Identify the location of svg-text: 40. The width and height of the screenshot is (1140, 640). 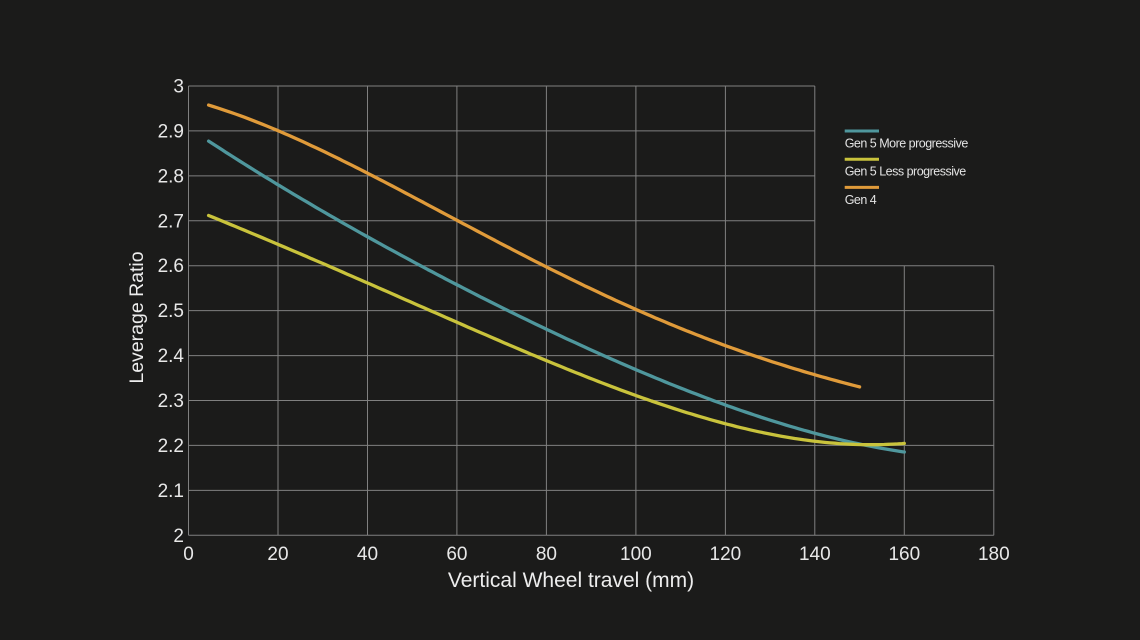
(367, 554).